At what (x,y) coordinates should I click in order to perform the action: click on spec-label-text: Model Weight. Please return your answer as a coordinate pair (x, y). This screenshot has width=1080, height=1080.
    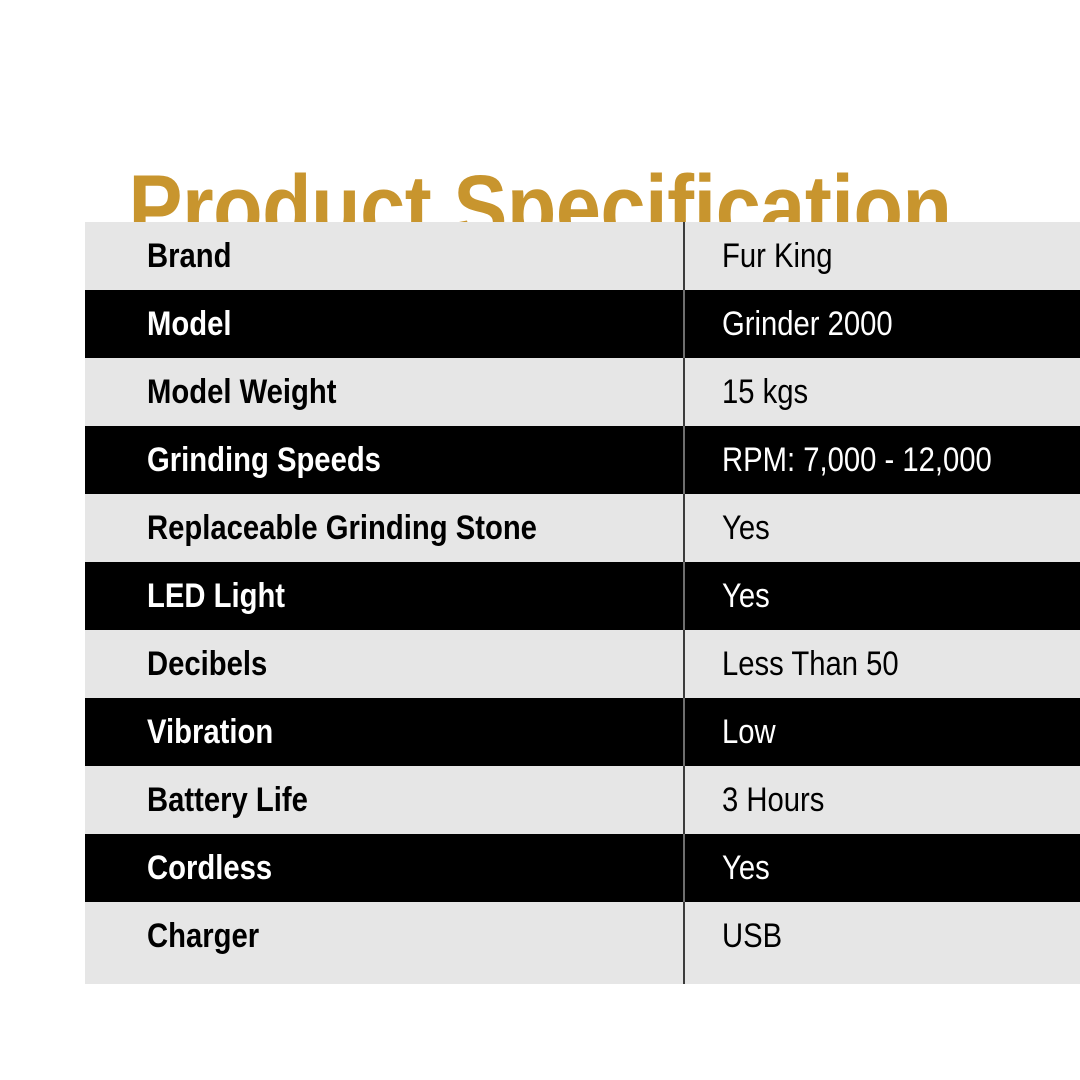
    Looking at the image, I should click on (242, 392).